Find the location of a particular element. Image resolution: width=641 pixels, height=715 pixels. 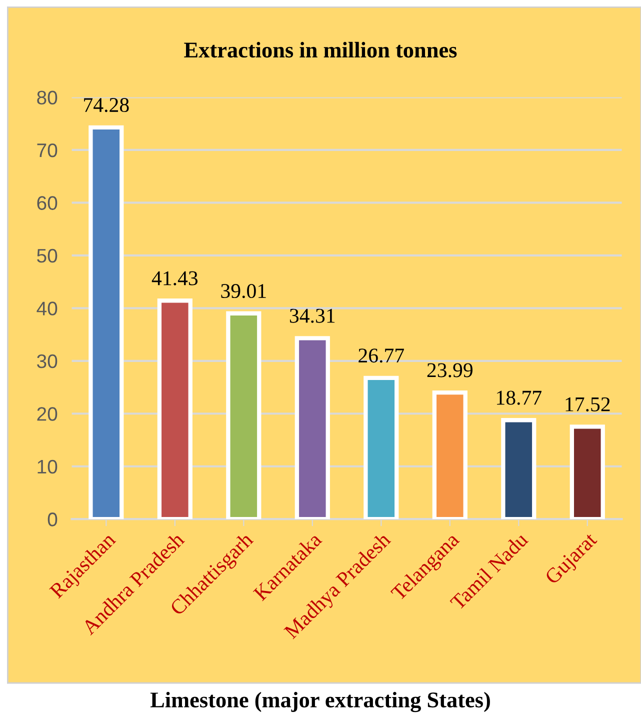

y-tick-label: 20 is located at coordinates (47, 414).